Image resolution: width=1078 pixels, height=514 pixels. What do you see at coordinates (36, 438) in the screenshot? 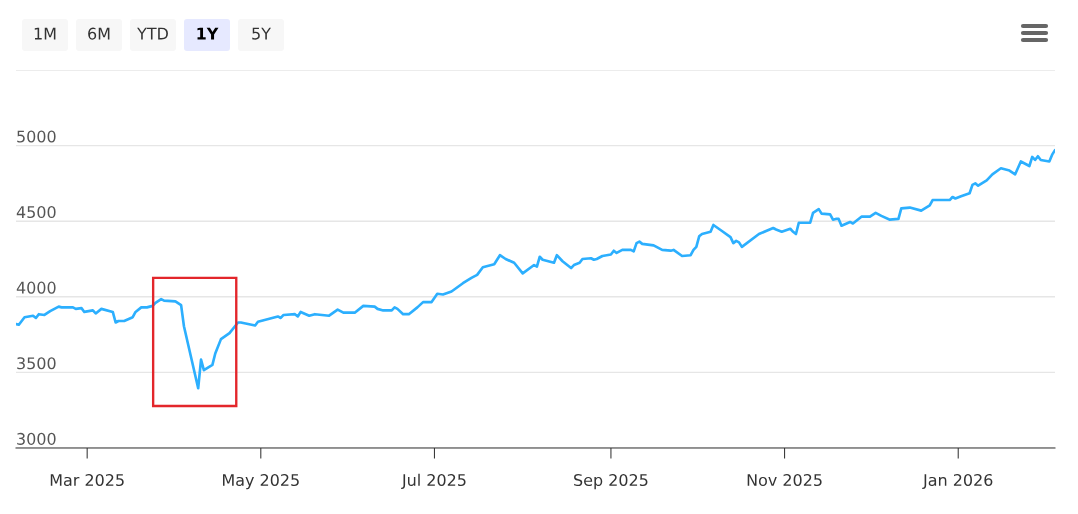
I see `y-tick-label: 3000` at bounding box center [36, 438].